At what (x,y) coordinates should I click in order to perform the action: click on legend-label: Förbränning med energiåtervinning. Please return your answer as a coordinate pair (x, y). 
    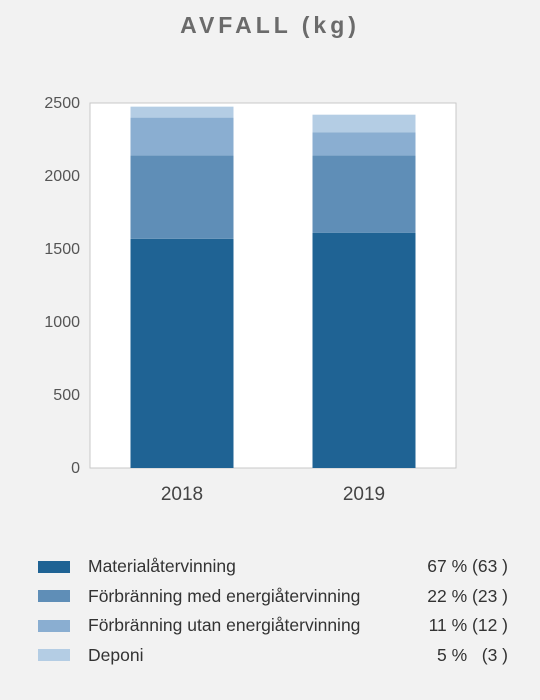
    Looking at the image, I should click on (224, 595).